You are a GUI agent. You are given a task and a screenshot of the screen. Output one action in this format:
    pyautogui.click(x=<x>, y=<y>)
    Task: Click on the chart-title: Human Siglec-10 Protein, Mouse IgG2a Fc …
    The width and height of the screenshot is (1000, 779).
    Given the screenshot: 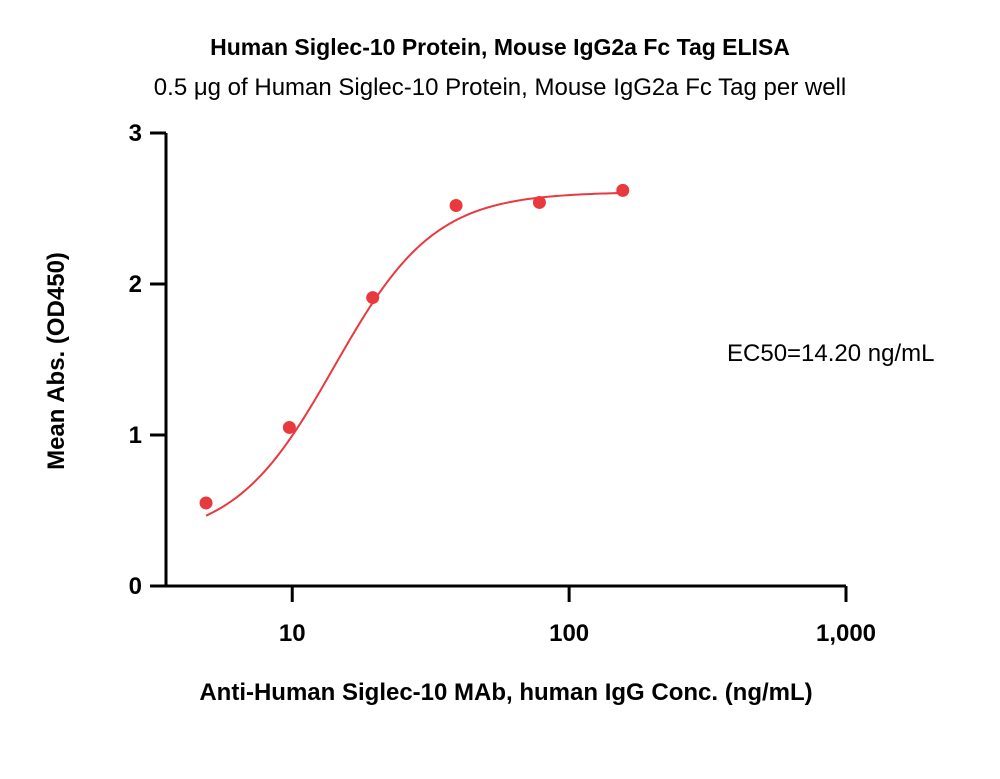 What is the action you would take?
    pyautogui.click(x=500, y=47)
    